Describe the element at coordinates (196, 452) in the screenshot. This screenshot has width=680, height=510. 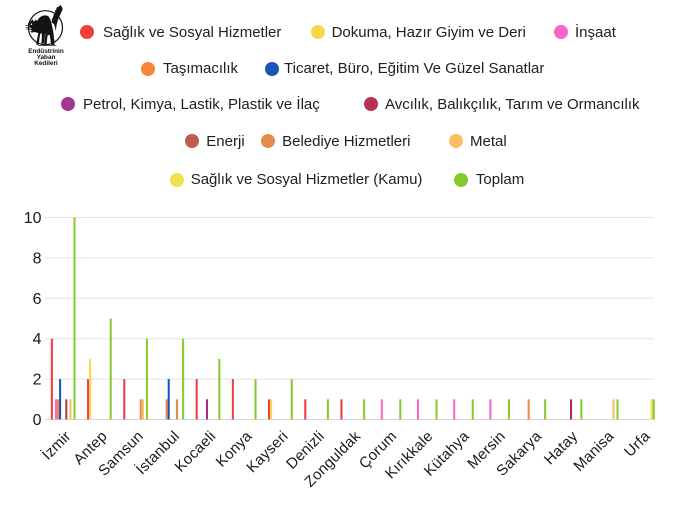
I see `svg-text: Kocaeli` at that location.